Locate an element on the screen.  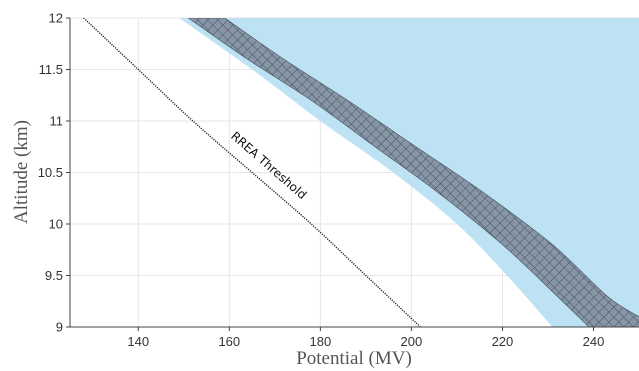
y-tick-label: 9 is located at coordinates (59, 327).